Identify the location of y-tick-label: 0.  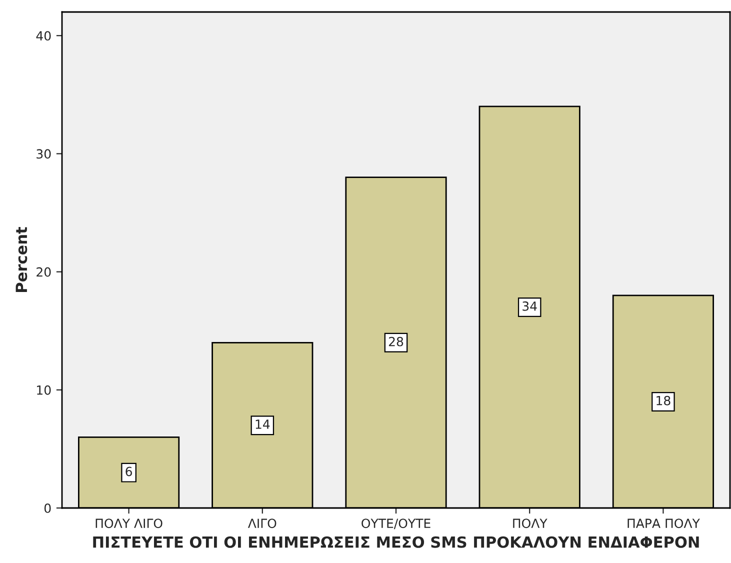
(47, 508).